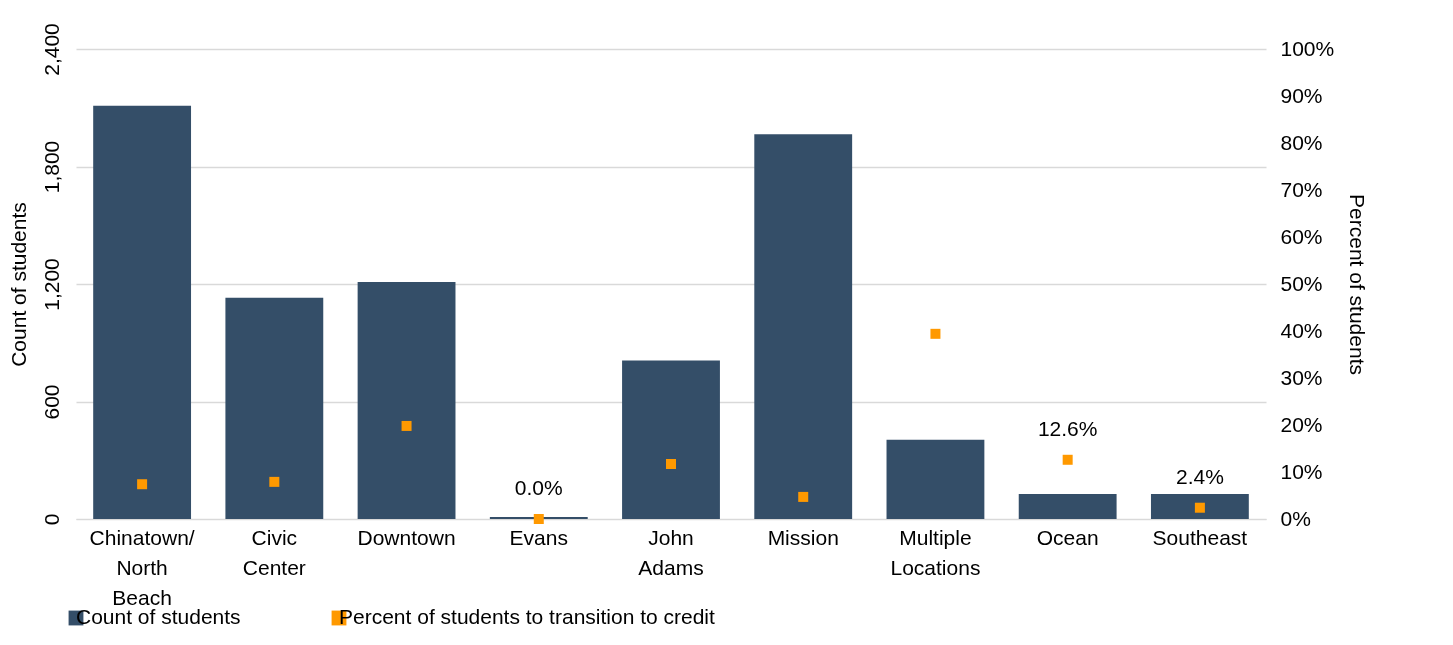  I want to click on y2-tick-label: 80%, so click(1301, 142).